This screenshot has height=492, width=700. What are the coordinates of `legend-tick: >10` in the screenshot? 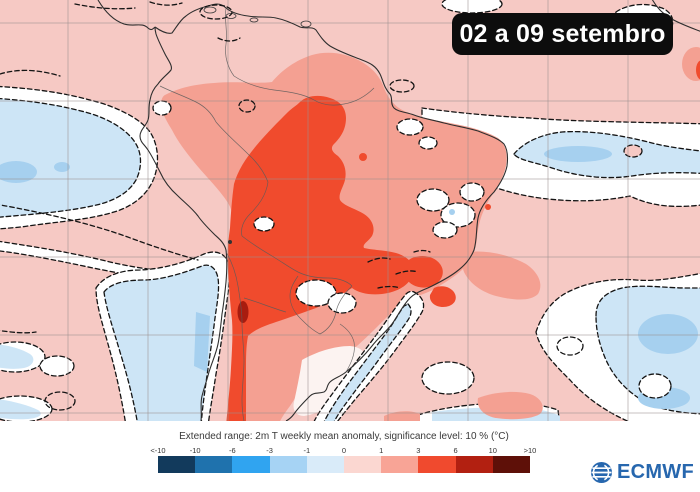 It's located at (530, 450).